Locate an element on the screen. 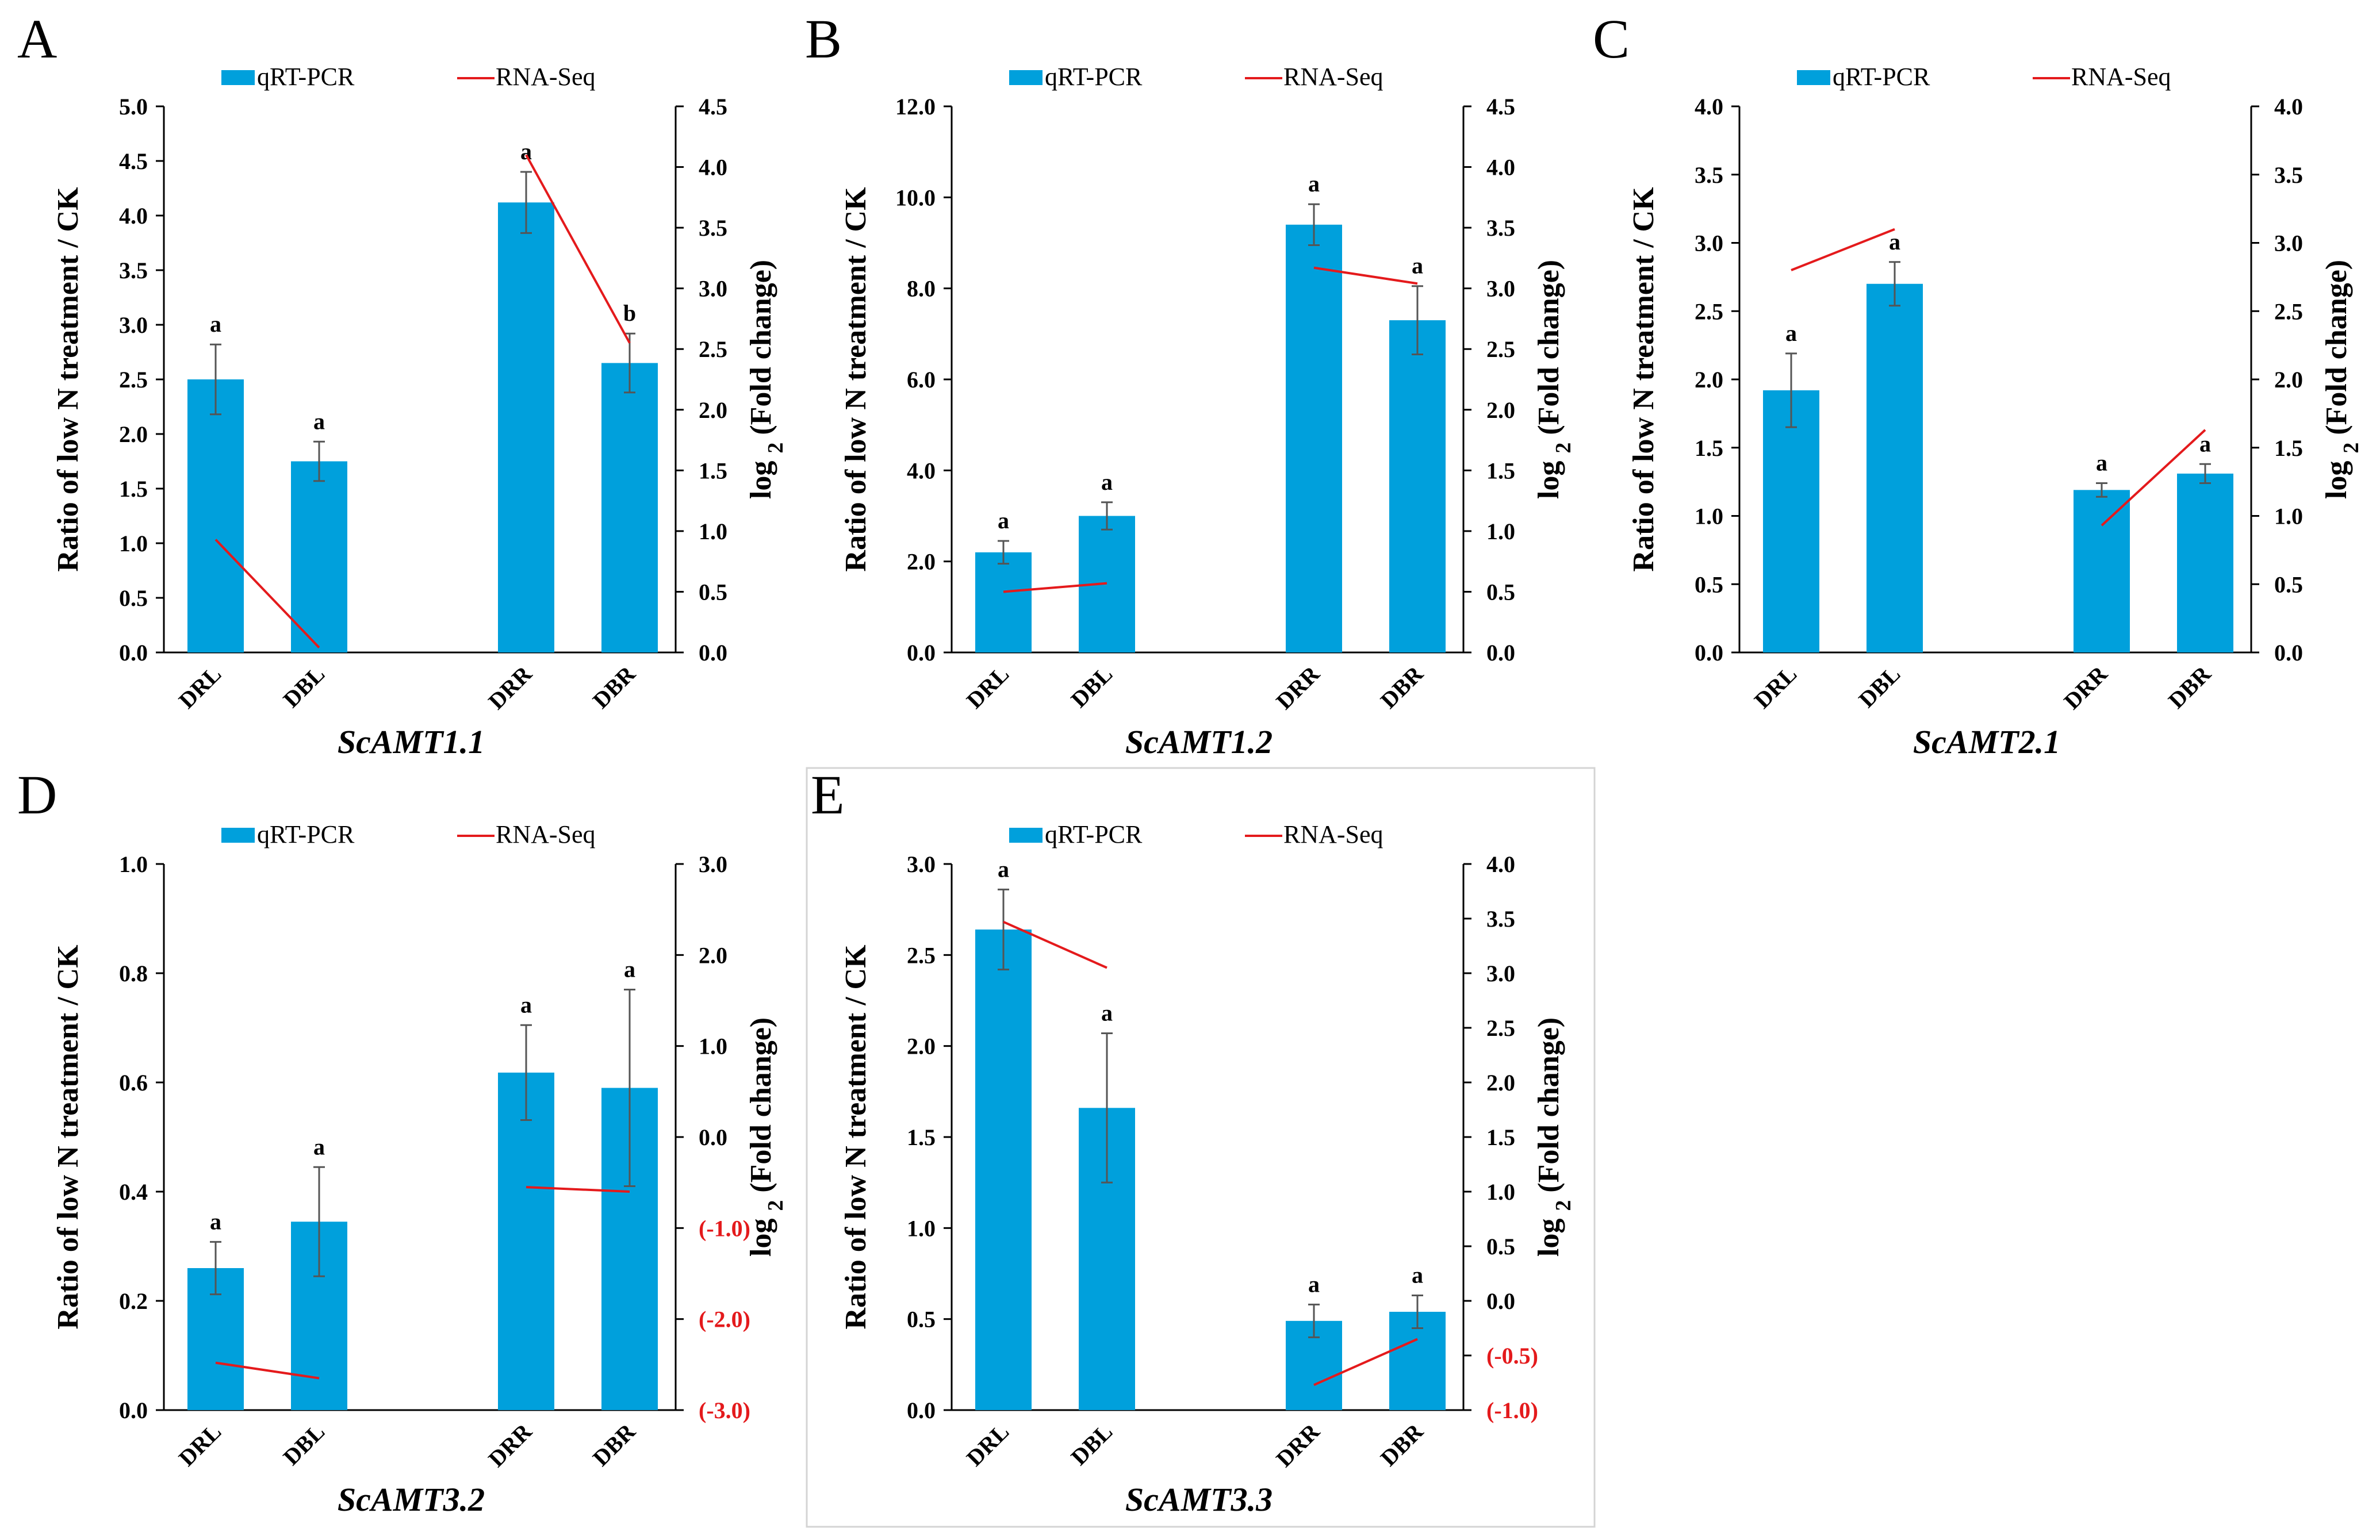  y2-tick-label: 4.5 is located at coordinates (1501, 107).